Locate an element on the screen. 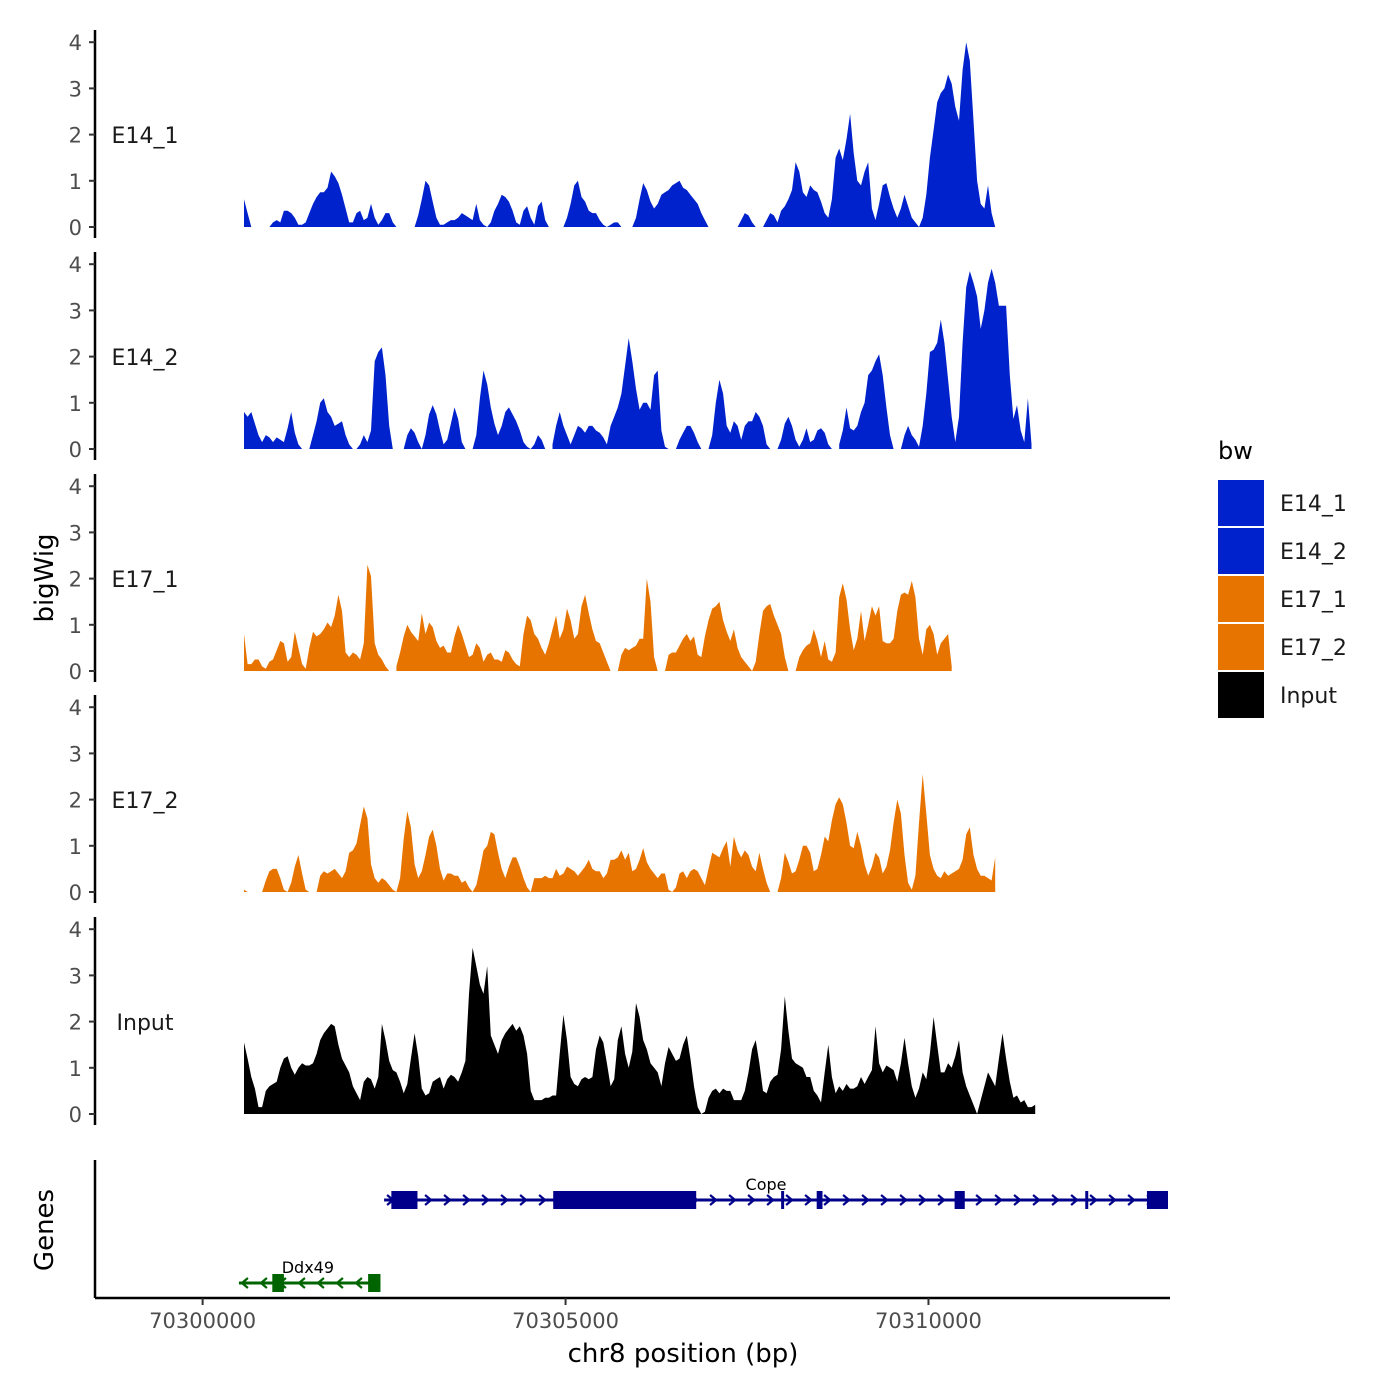 The image size is (1400, 1400). x-tick-label: 70310000 is located at coordinates (928, 1321).